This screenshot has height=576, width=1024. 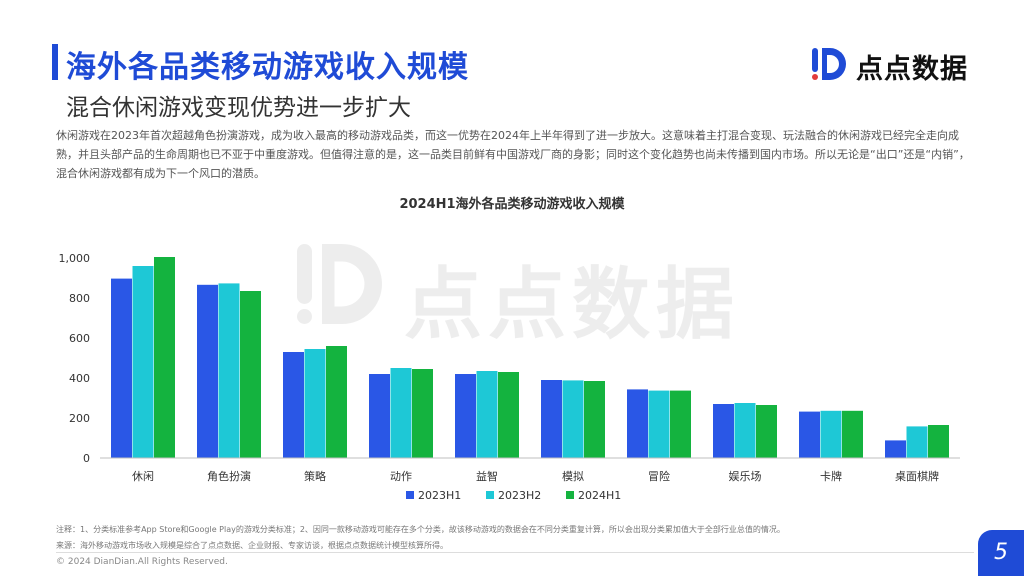 I want to click on y-tick-label: 200, so click(x=79, y=418).